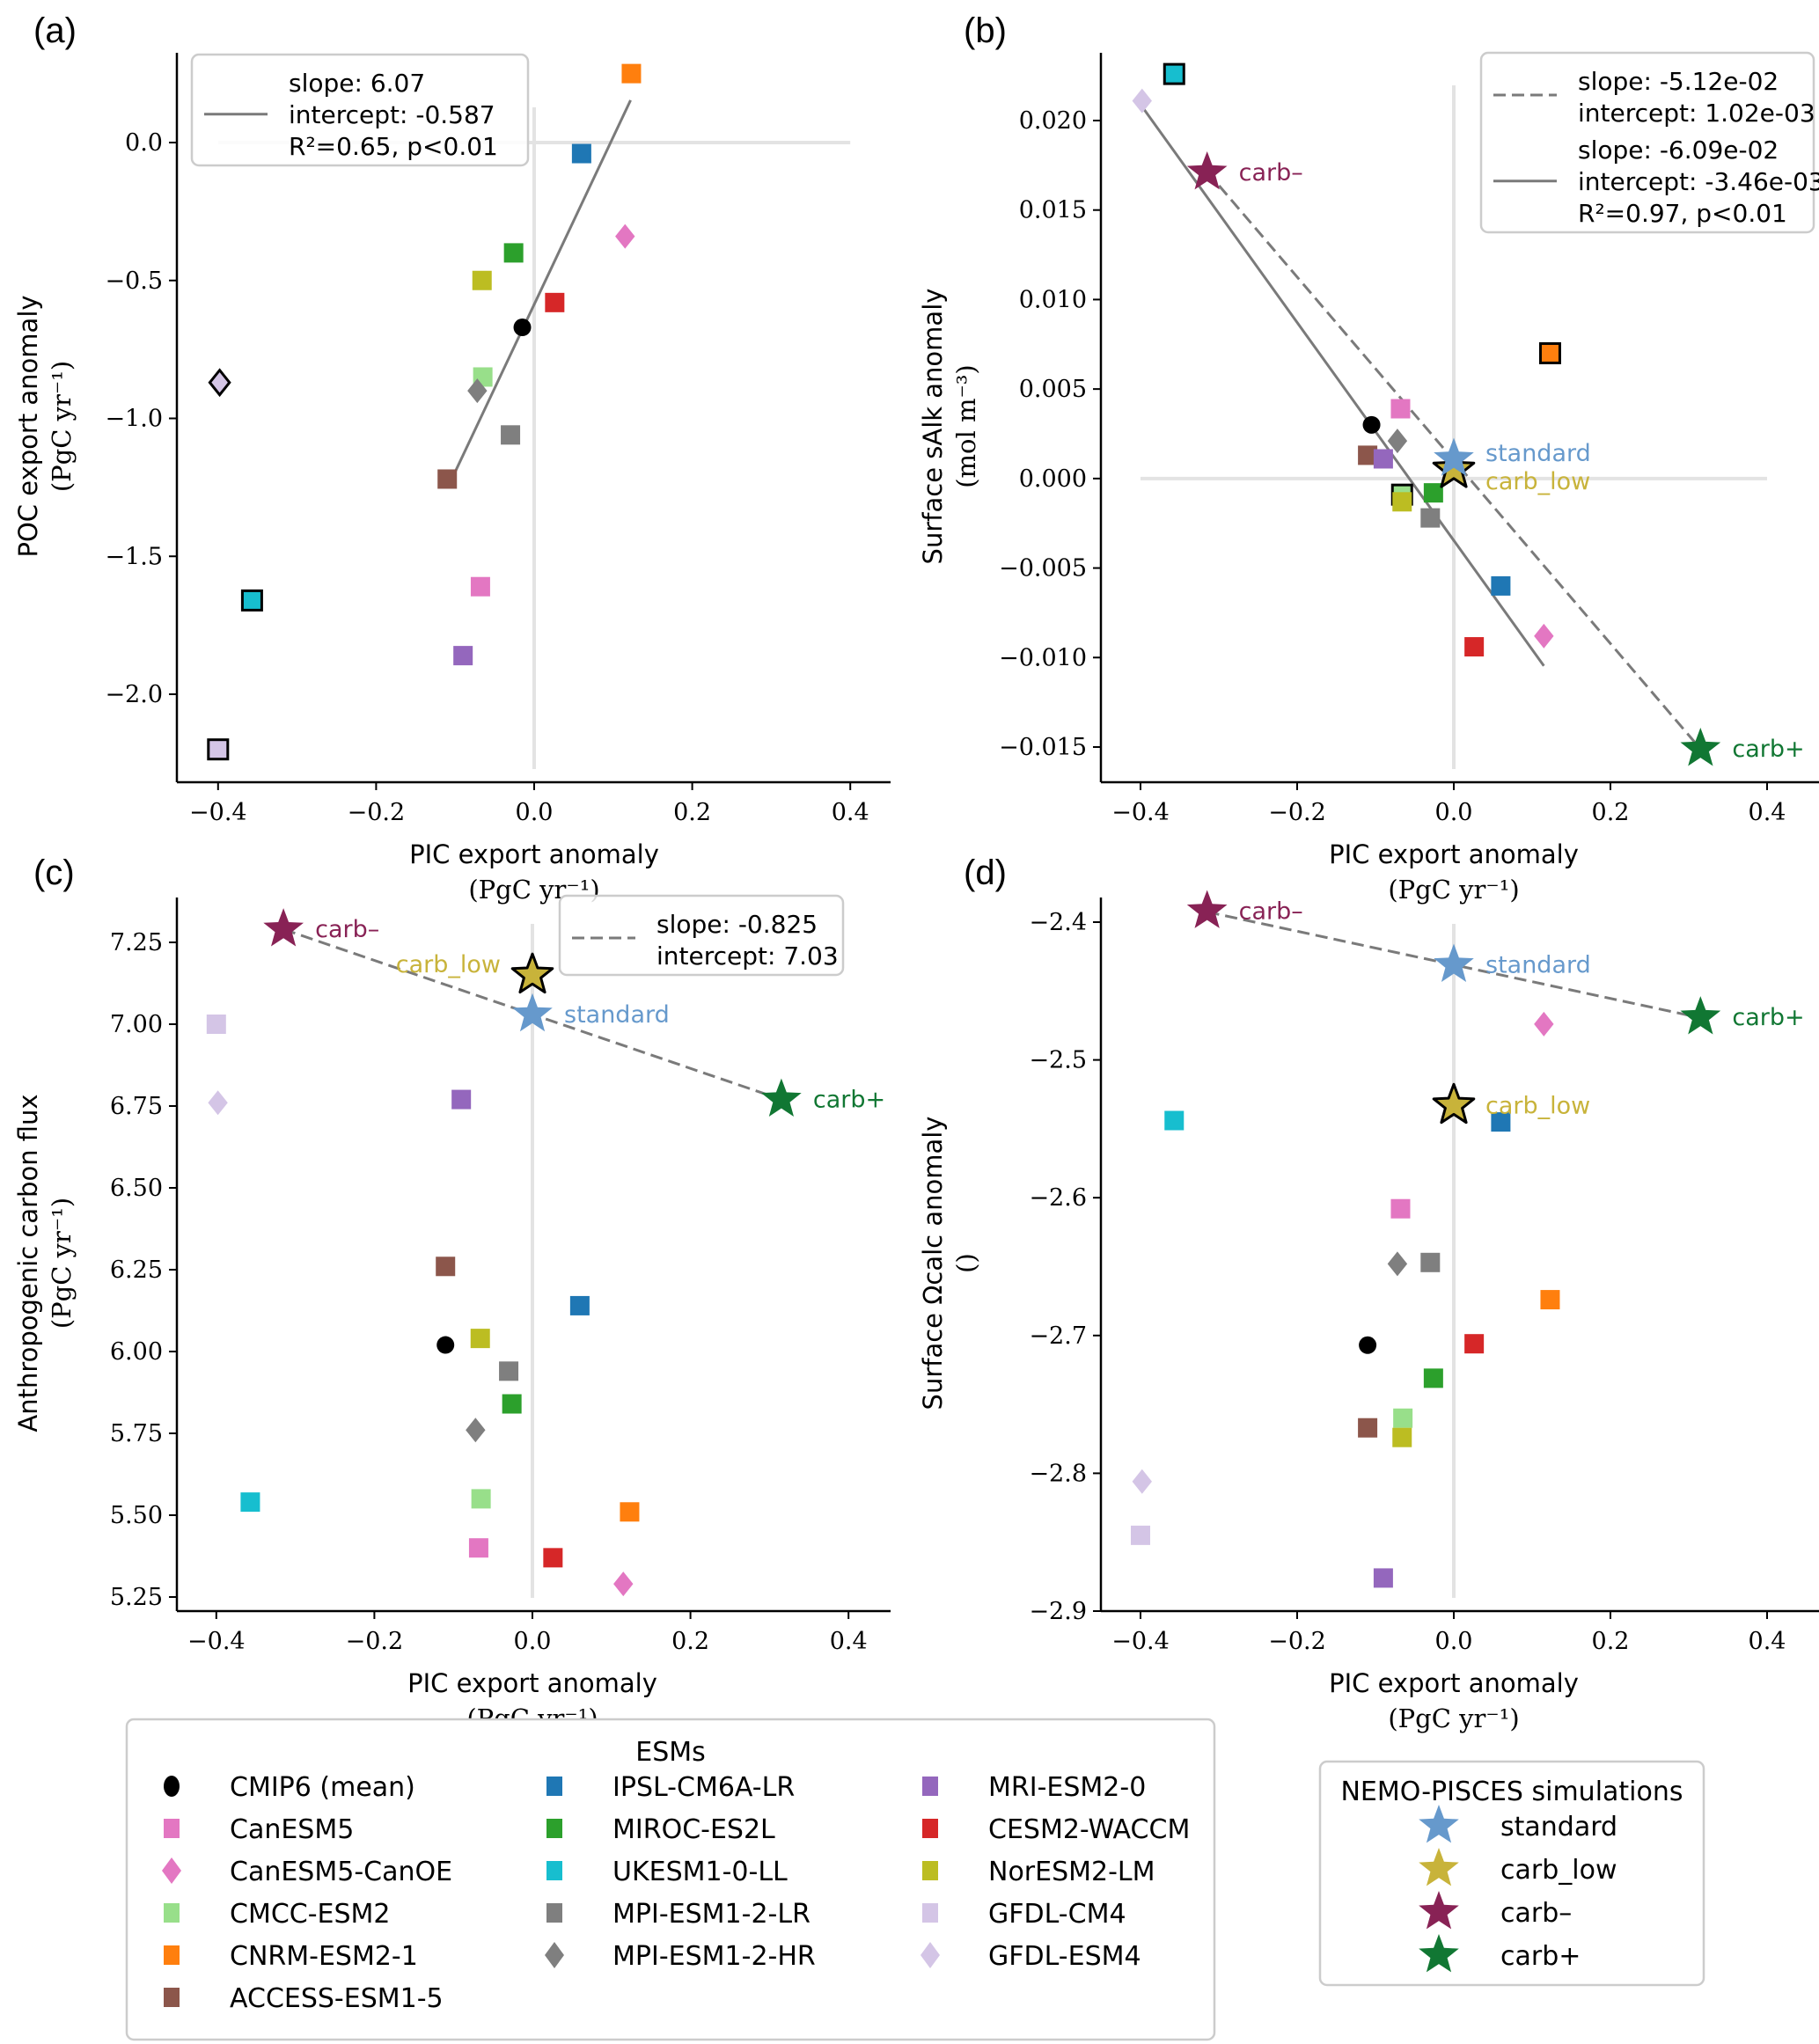 The height and width of the screenshot is (2044, 1819). What do you see at coordinates (1056, 1829) in the screenshot?
I see `esm-legend-item: CESM2-WACCM` at bounding box center [1056, 1829].